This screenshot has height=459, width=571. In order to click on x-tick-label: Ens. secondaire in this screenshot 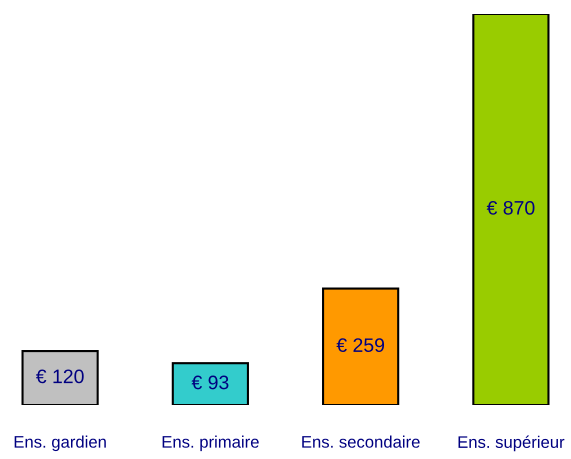, I will do `click(361, 442)`.